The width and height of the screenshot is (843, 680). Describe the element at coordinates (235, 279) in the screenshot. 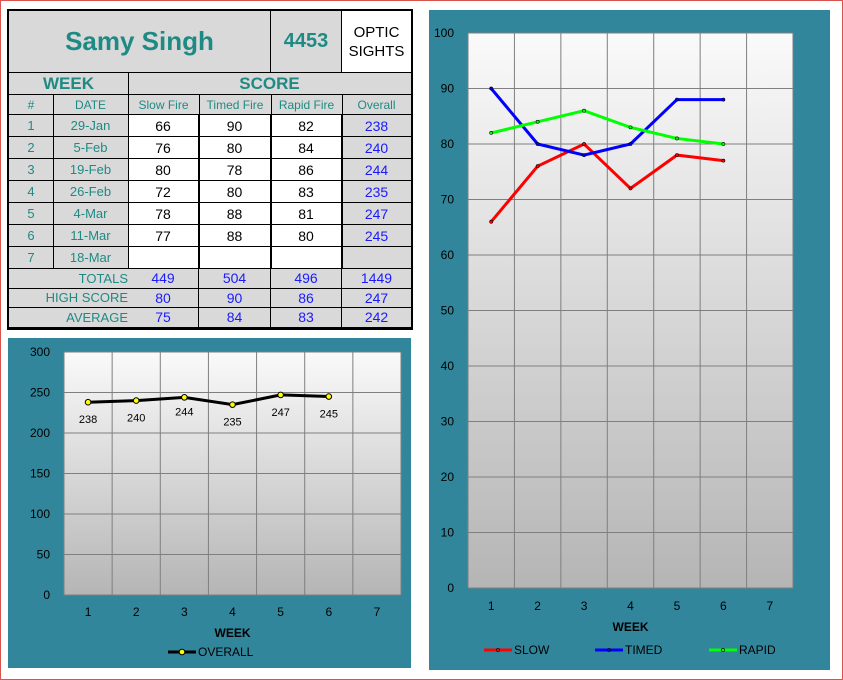

I see `summary-cell-timed: 504` at that location.